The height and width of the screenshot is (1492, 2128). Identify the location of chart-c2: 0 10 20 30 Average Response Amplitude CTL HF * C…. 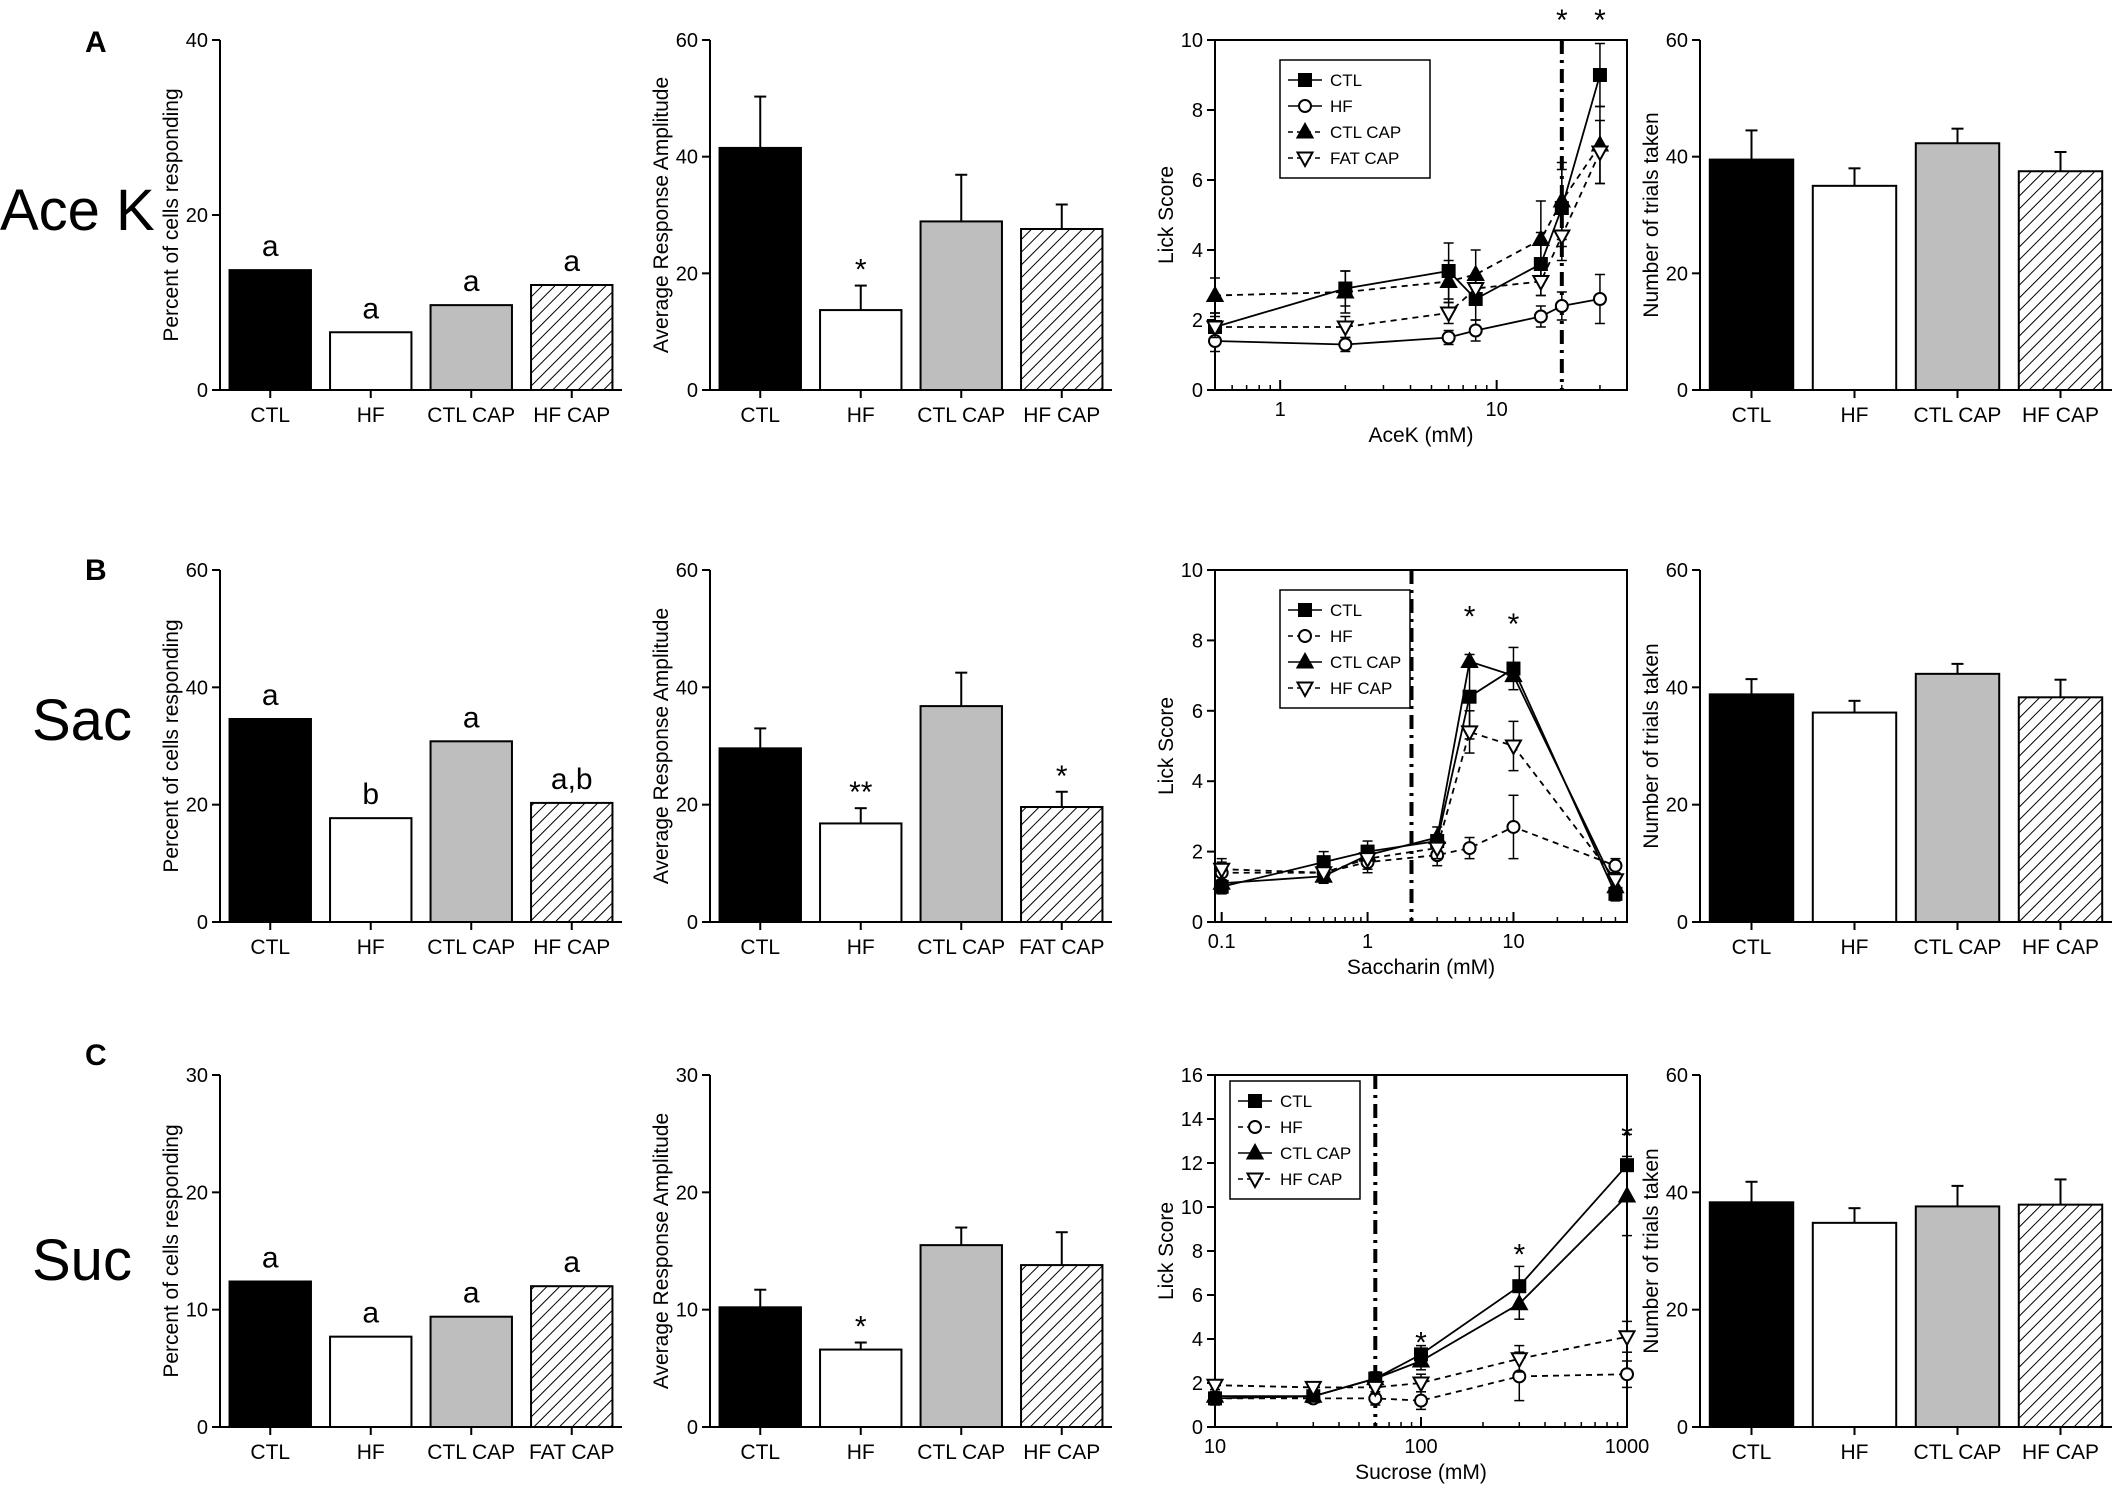
(881, 1264).